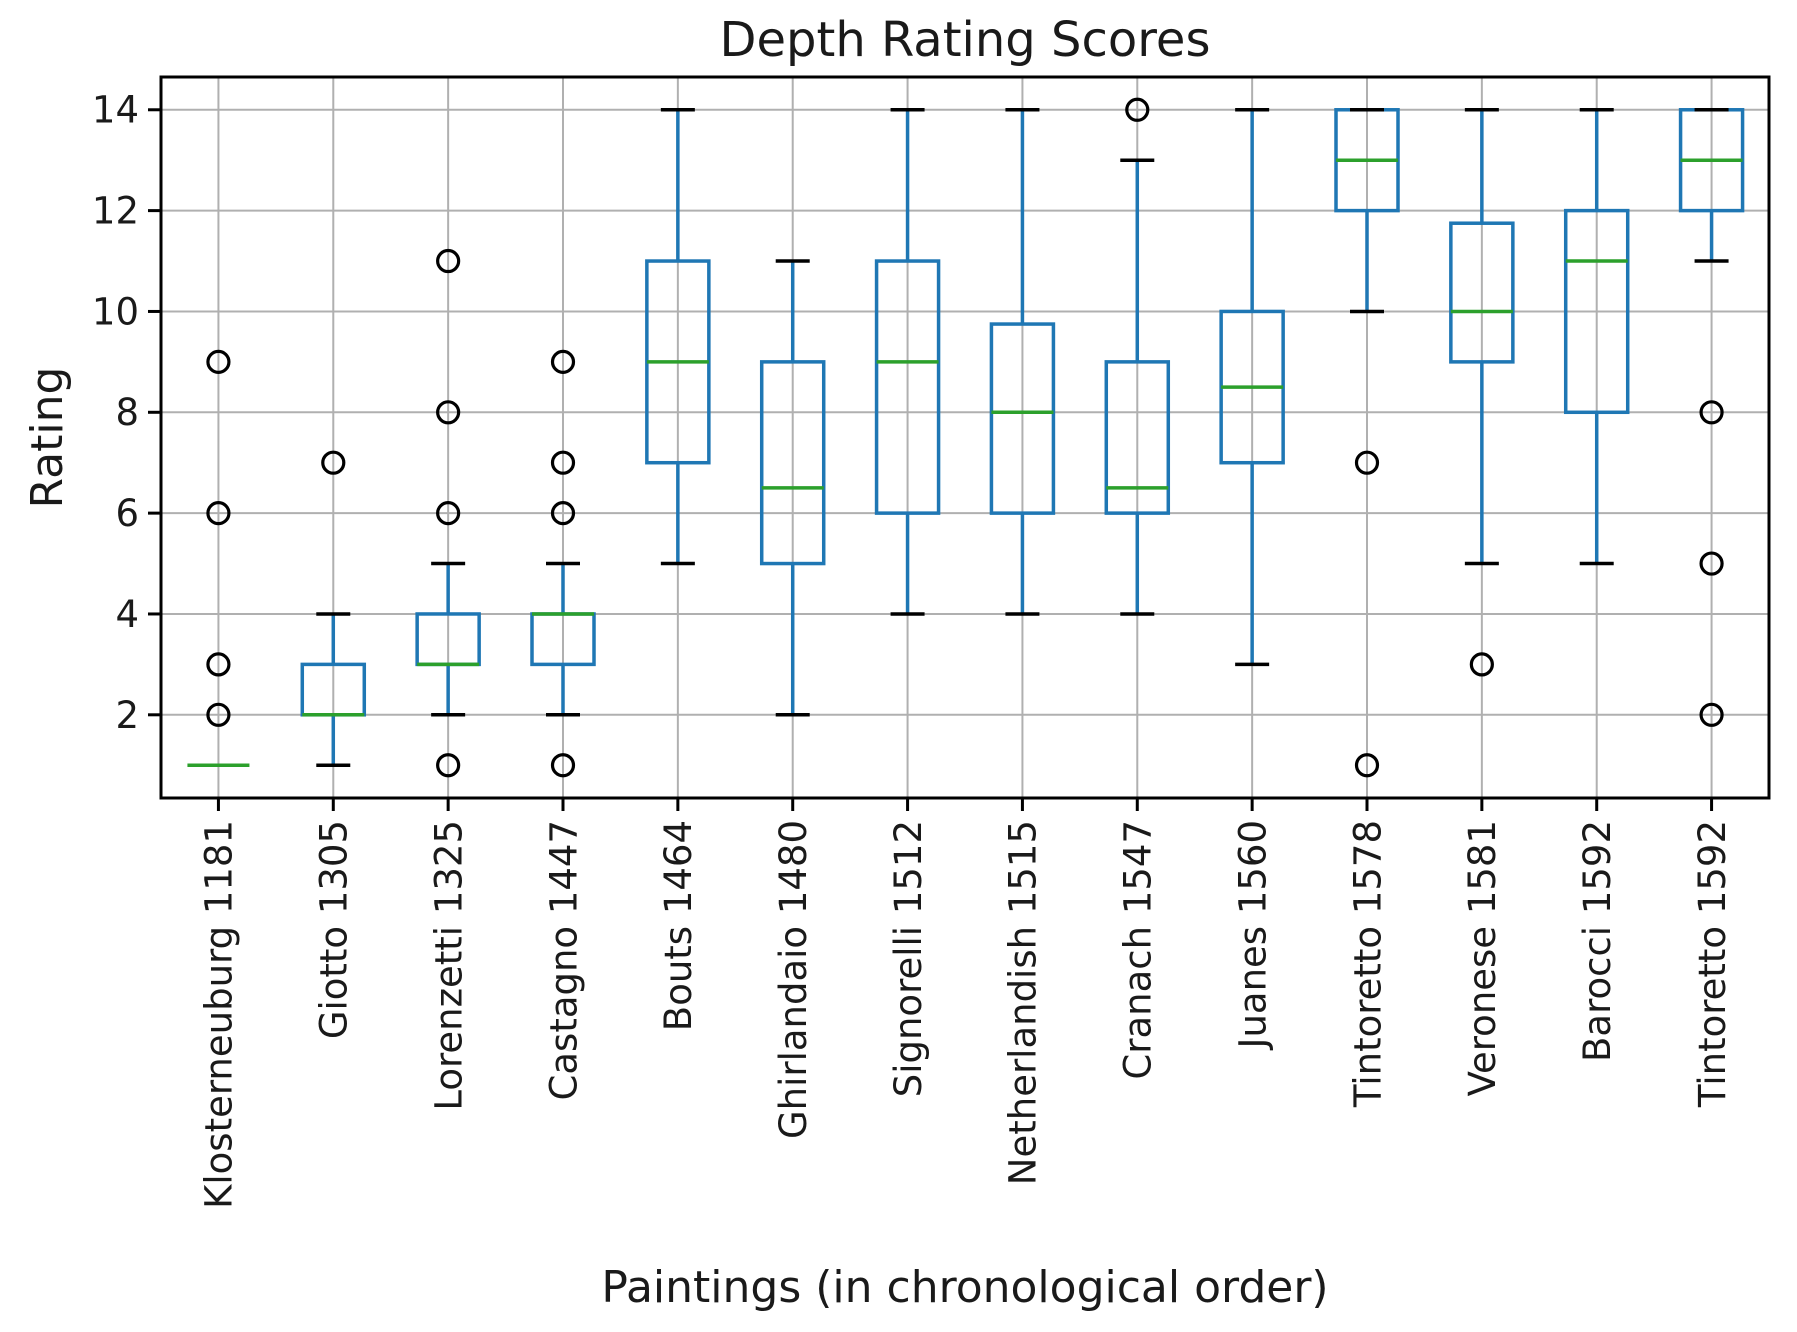 The image size is (1797, 1332). What do you see at coordinates (793, 979) in the screenshot?
I see `x-tick-label: Ghirlandaio 1480` at bounding box center [793, 979].